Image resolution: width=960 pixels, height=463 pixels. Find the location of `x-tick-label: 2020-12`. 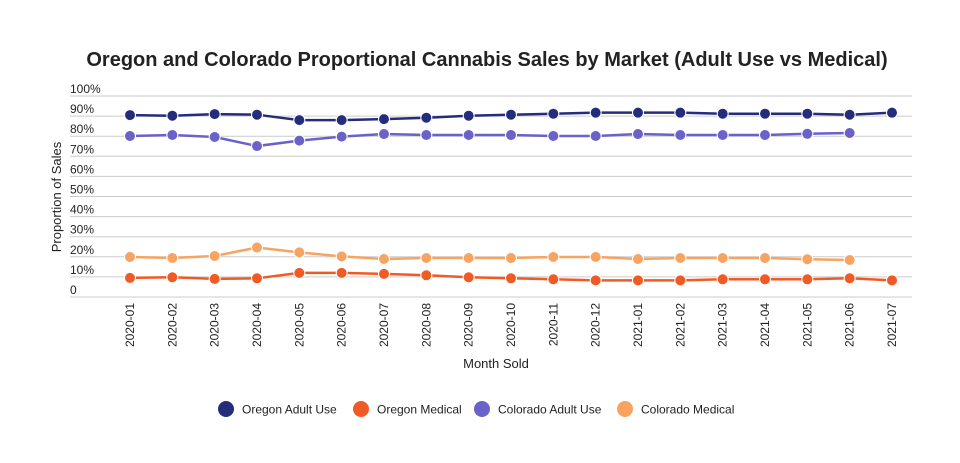

x-tick-label: 2020-12 is located at coordinates (596, 325).